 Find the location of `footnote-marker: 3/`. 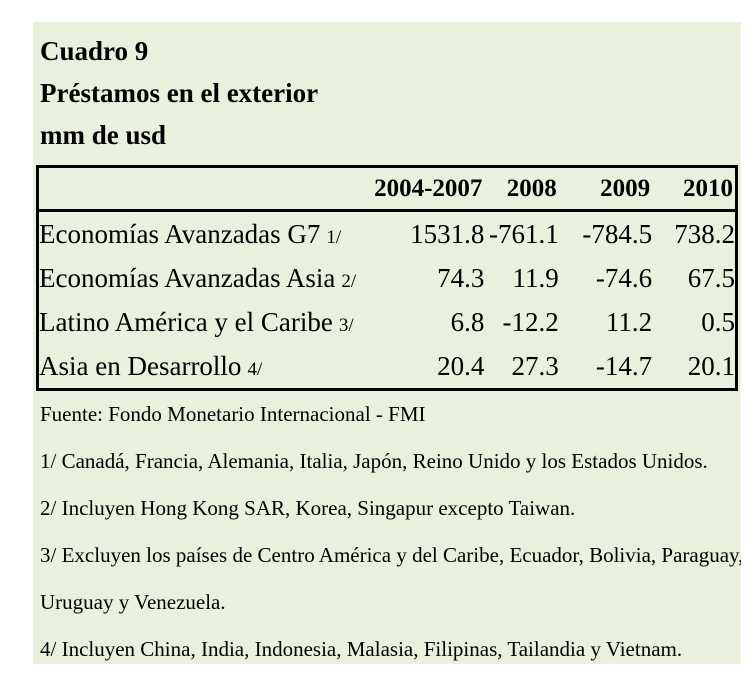

footnote-marker: 3/ is located at coordinates (346, 325).